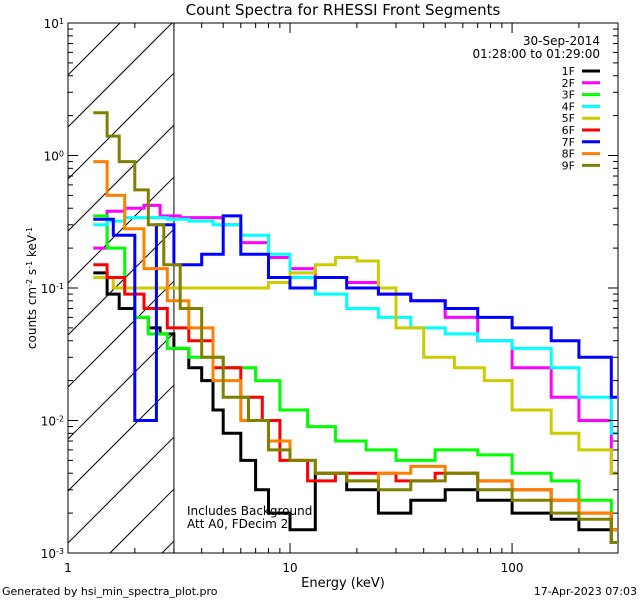 The image size is (640, 600). Describe the element at coordinates (68, 568) in the screenshot. I see `x-tick-label: 1` at that location.